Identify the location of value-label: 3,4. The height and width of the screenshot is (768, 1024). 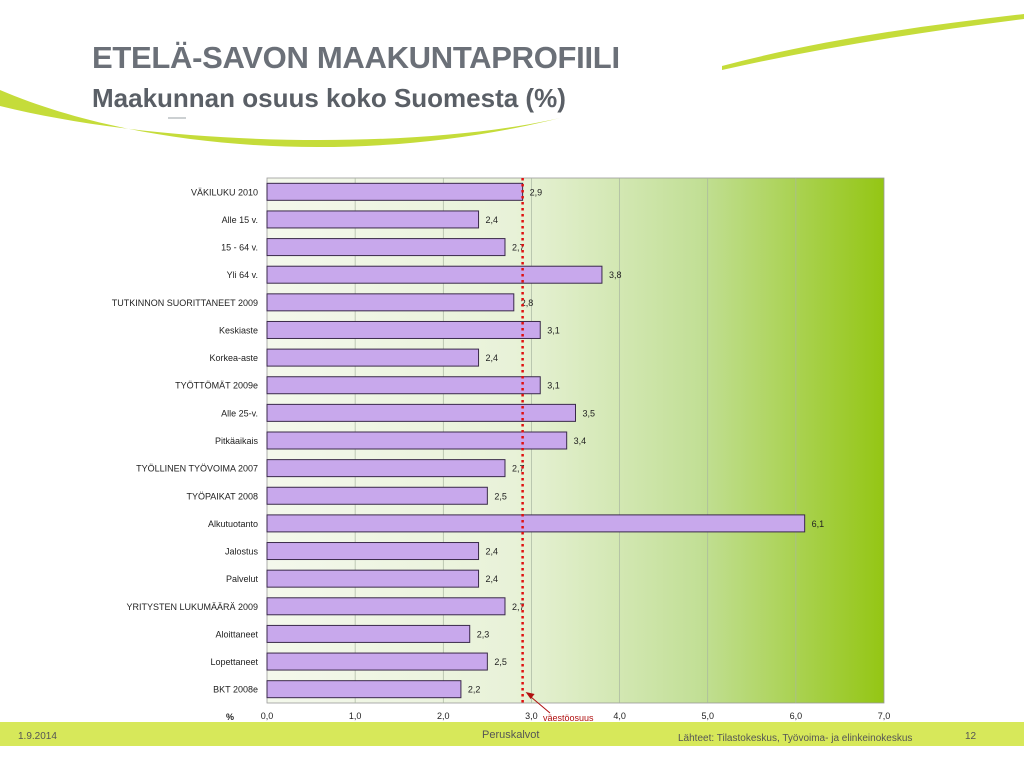
(580, 441).